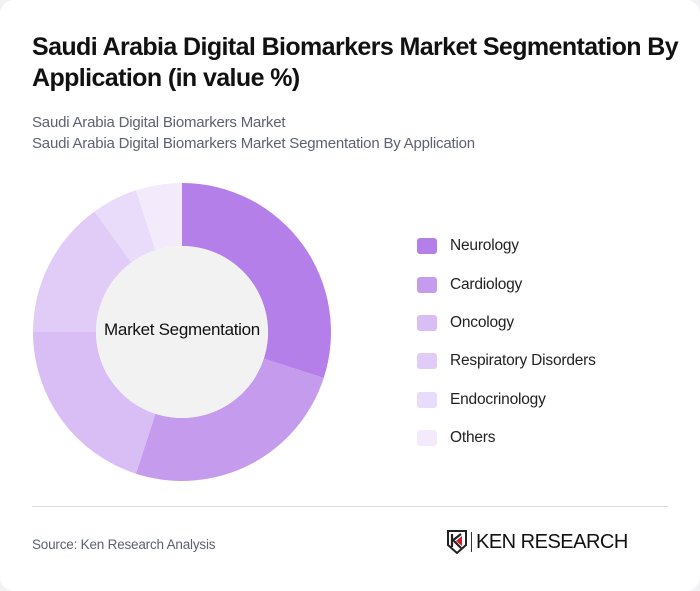 The image size is (700, 591). What do you see at coordinates (125, 226) in the screenshot?
I see `donut-slice-endocrinology` at bounding box center [125, 226].